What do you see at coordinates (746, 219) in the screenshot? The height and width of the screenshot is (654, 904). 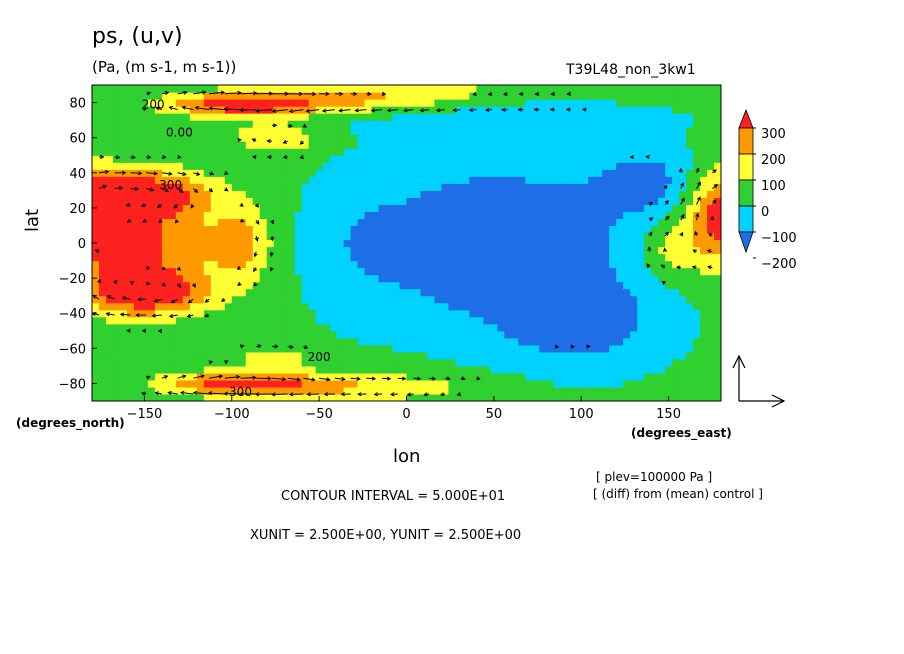 I see `colorbar-segment` at bounding box center [746, 219].